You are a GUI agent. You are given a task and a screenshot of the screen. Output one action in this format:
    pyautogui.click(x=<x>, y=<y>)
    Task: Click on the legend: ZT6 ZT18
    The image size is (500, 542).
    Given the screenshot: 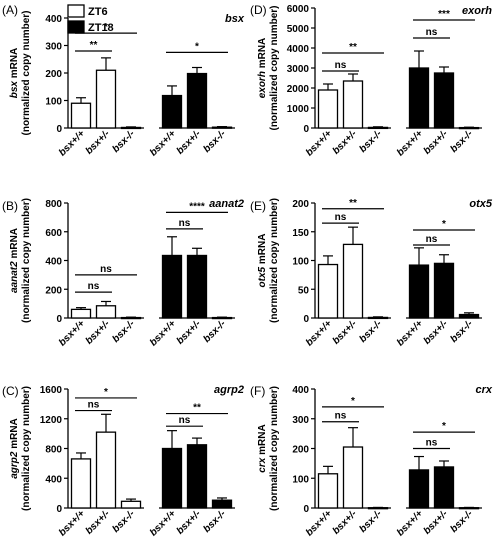 What is the action you would take?
    pyautogui.click(x=90, y=19)
    